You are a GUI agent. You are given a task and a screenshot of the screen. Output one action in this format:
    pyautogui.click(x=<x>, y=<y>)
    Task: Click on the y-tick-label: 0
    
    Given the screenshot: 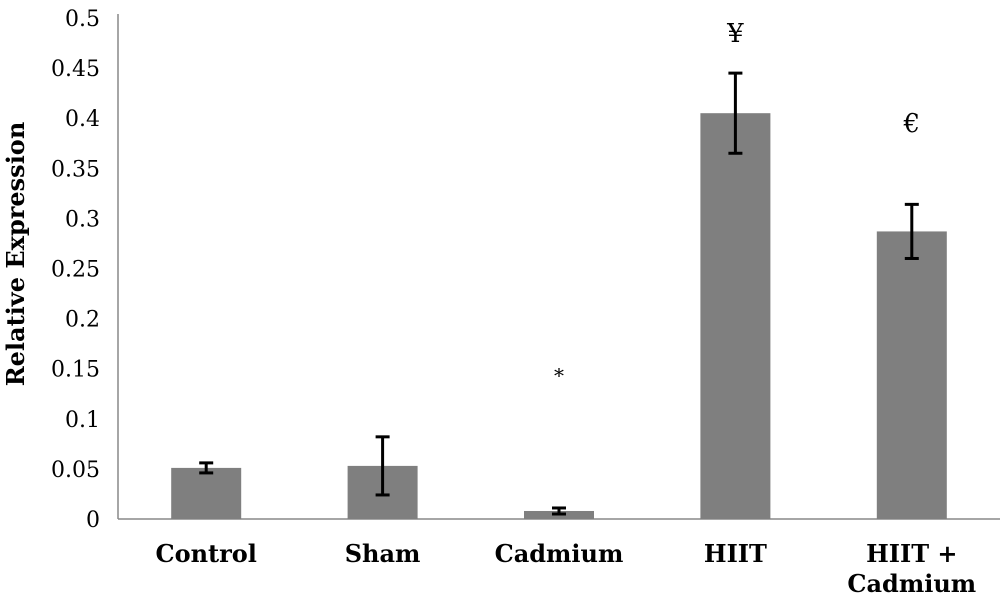 What is the action you would take?
    pyautogui.click(x=93, y=520)
    